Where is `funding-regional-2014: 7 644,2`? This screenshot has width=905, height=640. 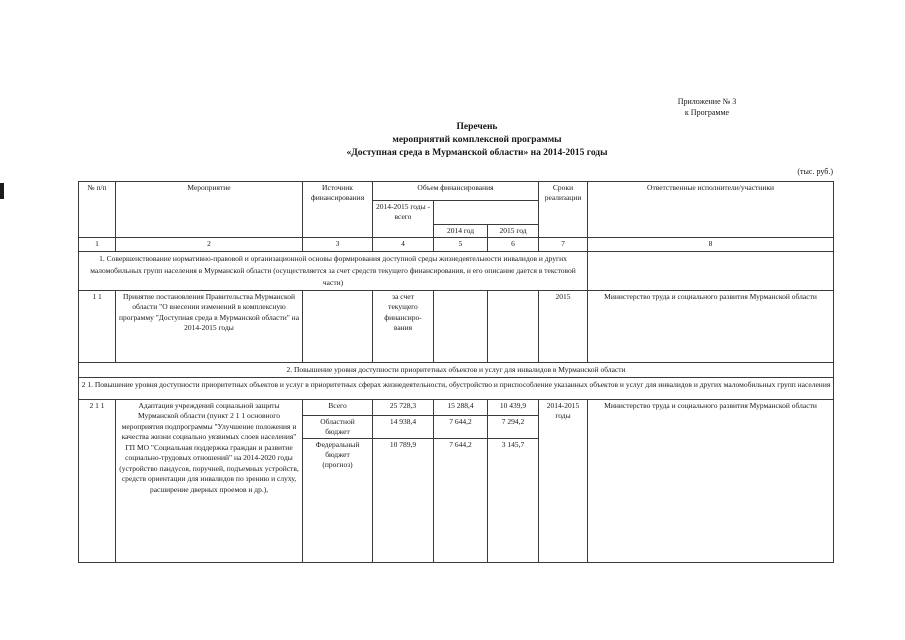
funding-regional-2014: 7 644,2 is located at coordinates (460, 426).